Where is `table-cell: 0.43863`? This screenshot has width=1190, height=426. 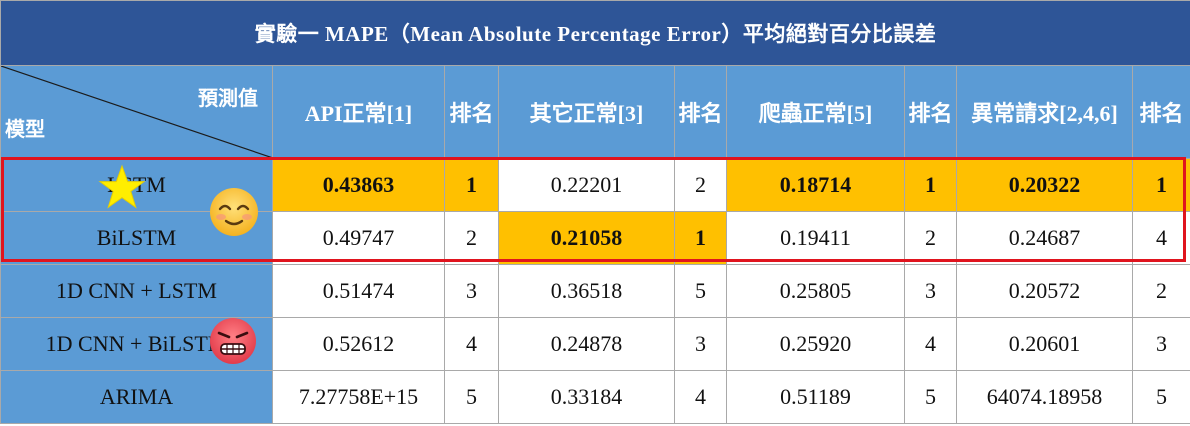
table-cell: 0.43863 is located at coordinates (358, 185).